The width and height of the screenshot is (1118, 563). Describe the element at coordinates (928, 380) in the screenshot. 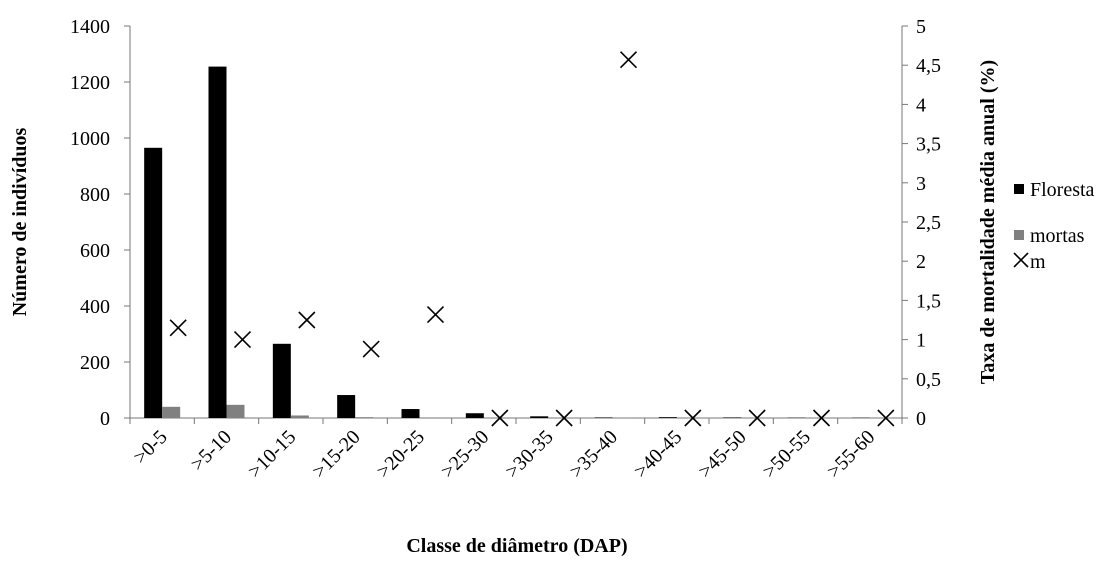

I see `y2-tick-label: 0,5` at that location.